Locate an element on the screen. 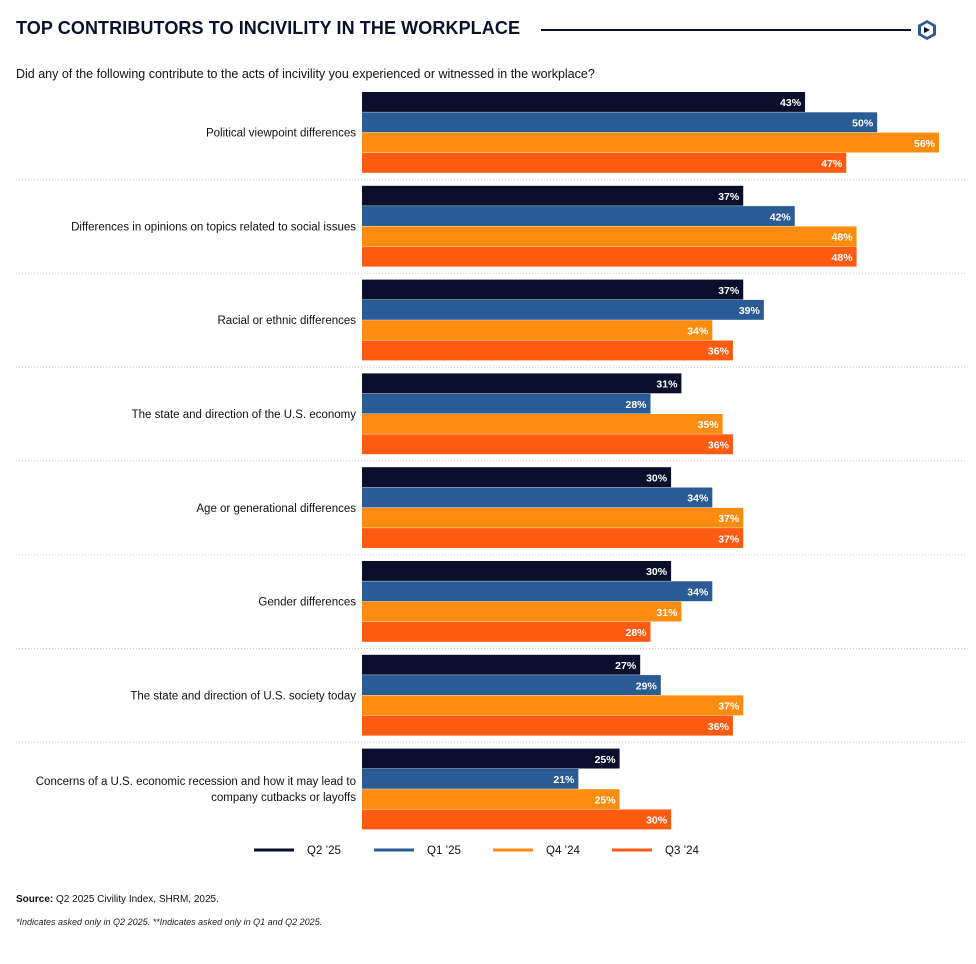 This screenshot has width=976, height=964. category-label: Political viewpoint differences is located at coordinates (281, 134).